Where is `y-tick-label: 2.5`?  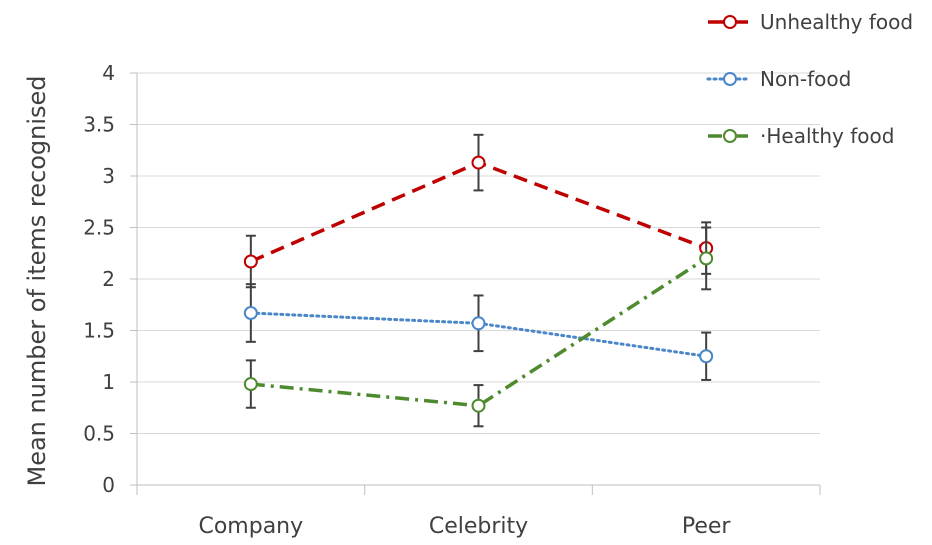
y-tick-label: 2.5 is located at coordinates (99, 228).